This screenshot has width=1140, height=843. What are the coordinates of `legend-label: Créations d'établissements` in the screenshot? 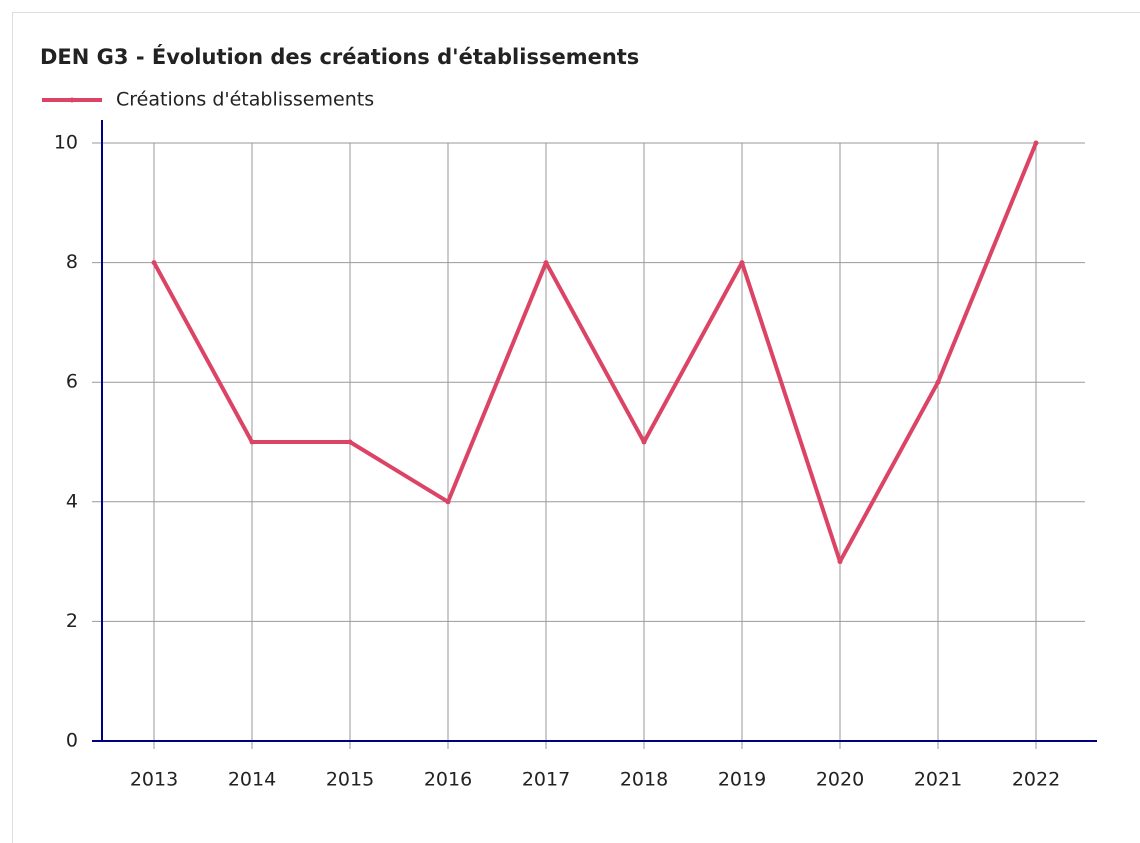 It's located at (245, 100).